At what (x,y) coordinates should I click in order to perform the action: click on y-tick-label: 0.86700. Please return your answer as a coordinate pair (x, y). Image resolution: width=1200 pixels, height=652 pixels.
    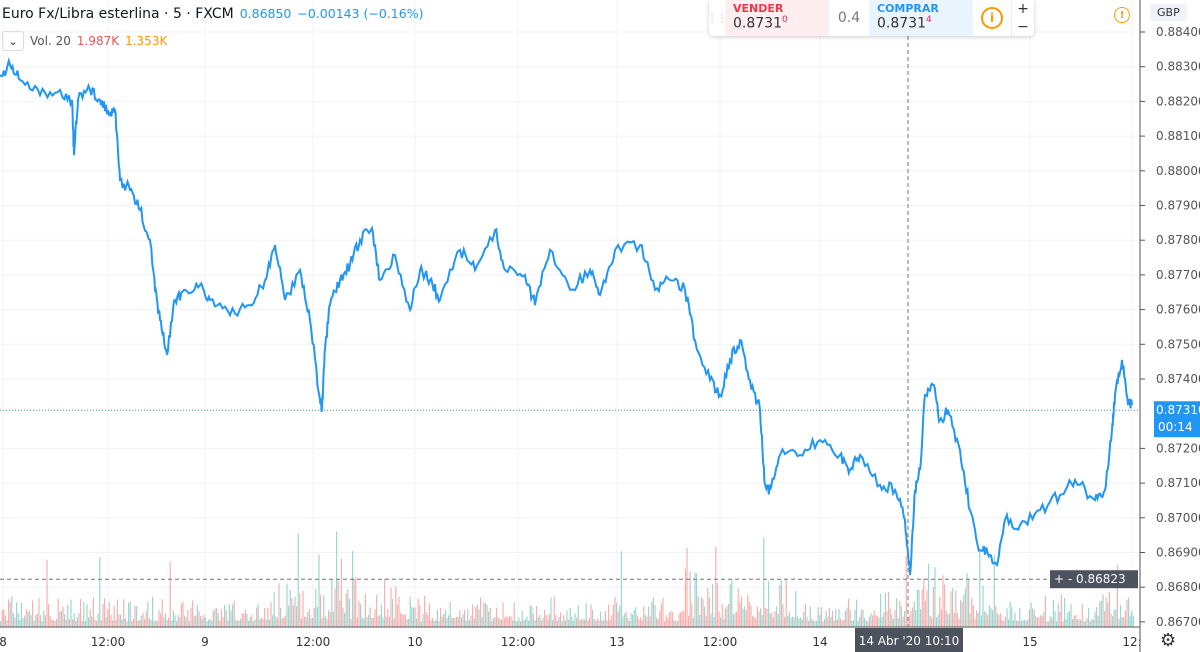
    Looking at the image, I should click on (1178, 622).